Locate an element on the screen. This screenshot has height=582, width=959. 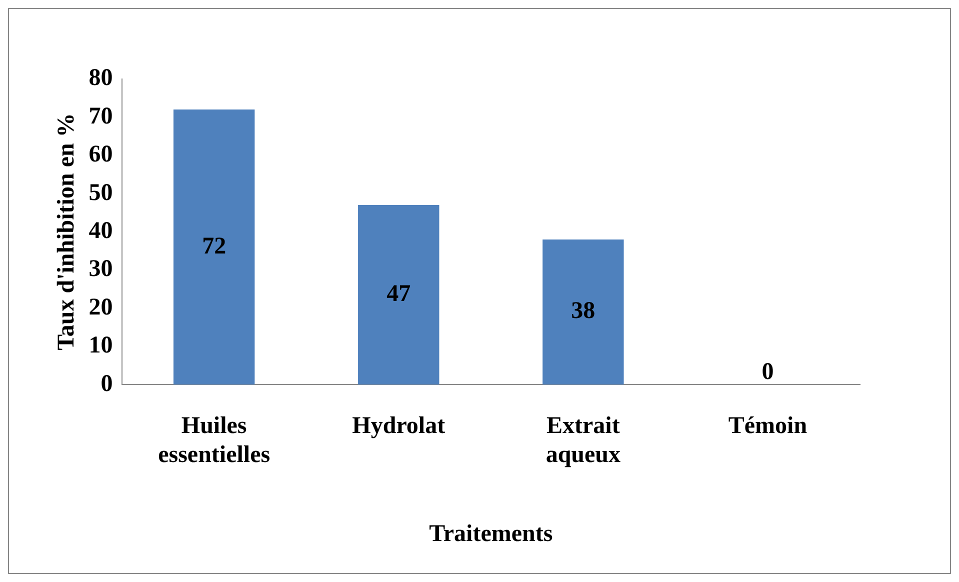
y-tick-label: 80 is located at coordinates (100, 78).